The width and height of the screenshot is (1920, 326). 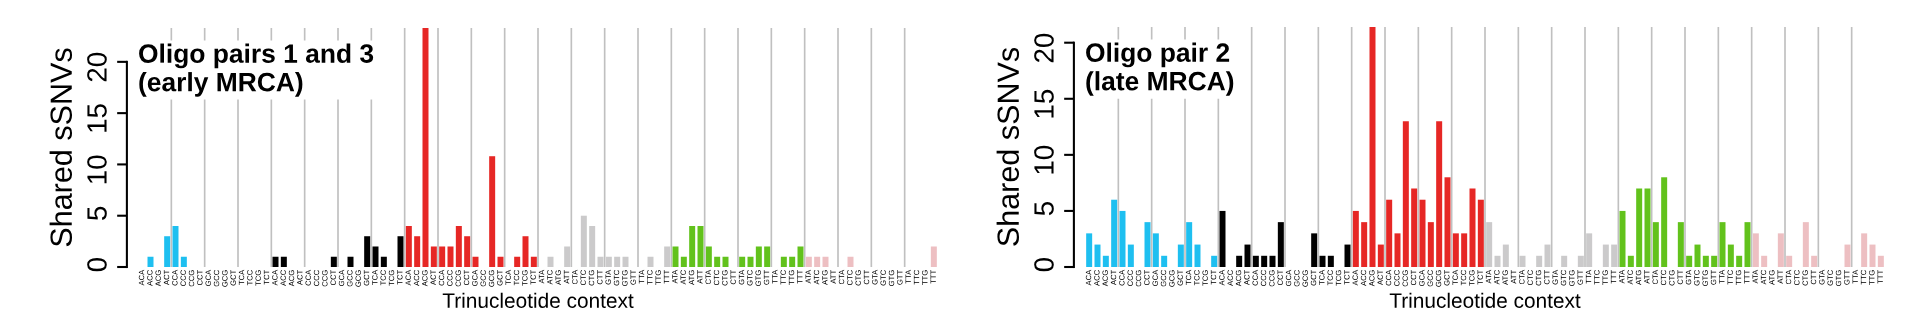 What do you see at coordinates (256, 70) in the screenshot?
I see `text: Oligo pairs 1 and 3 (early MRCA)` at bounding box center [256, 70].